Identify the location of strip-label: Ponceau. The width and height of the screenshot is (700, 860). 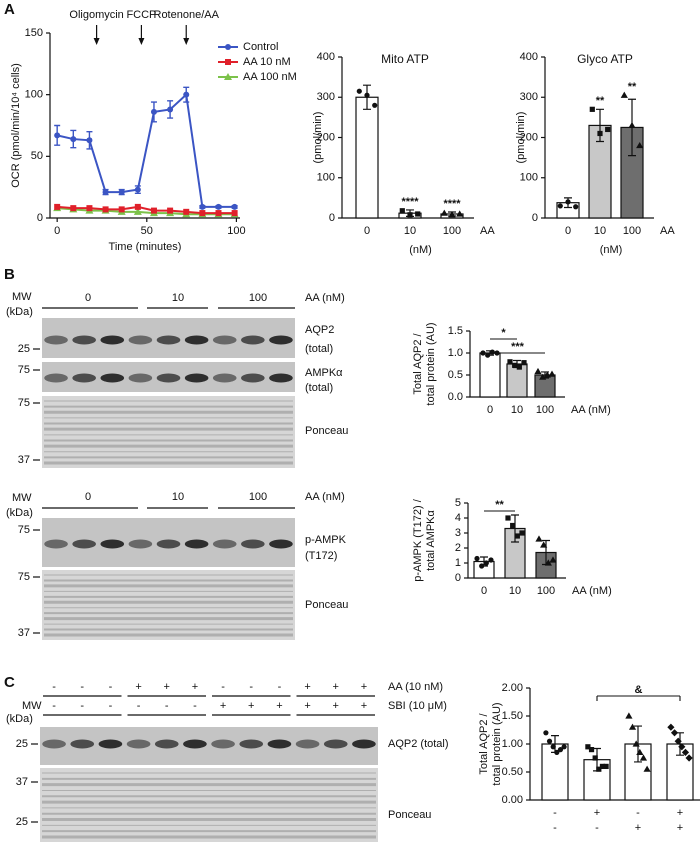
(326, 605).